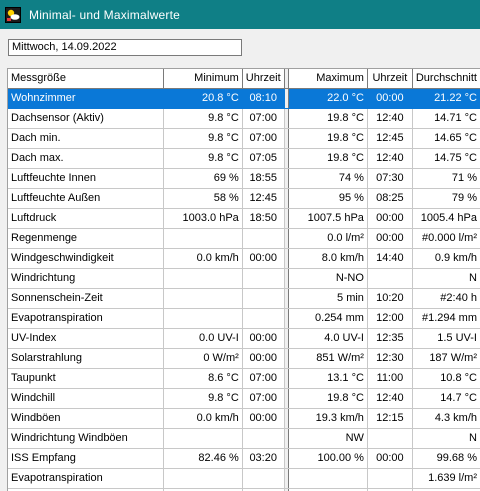 The width and height of the screenshot is (480, 491). What do you see at coordinates (203, 358) in the screenshot?
I see `cell-minimum: 0 W/m²` at bounding box center [203, 358].